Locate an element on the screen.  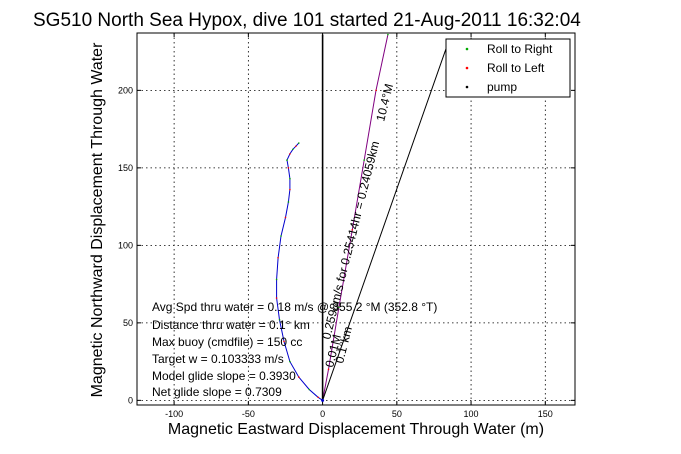
y-tick-label: 50 is located at coordinates (128, 323).